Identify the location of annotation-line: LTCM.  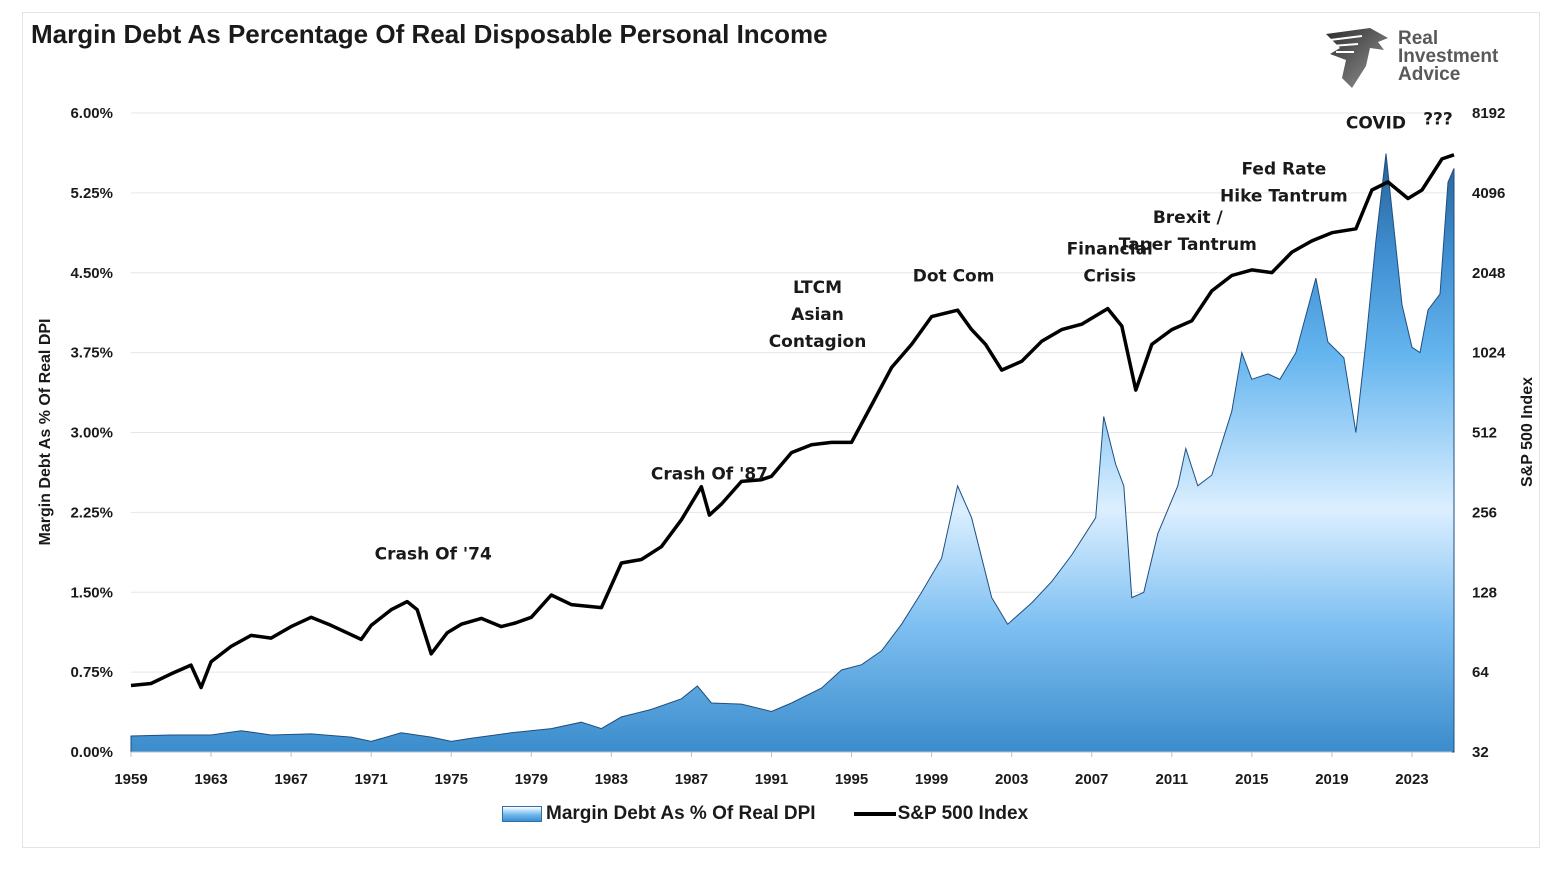
(817, 288).